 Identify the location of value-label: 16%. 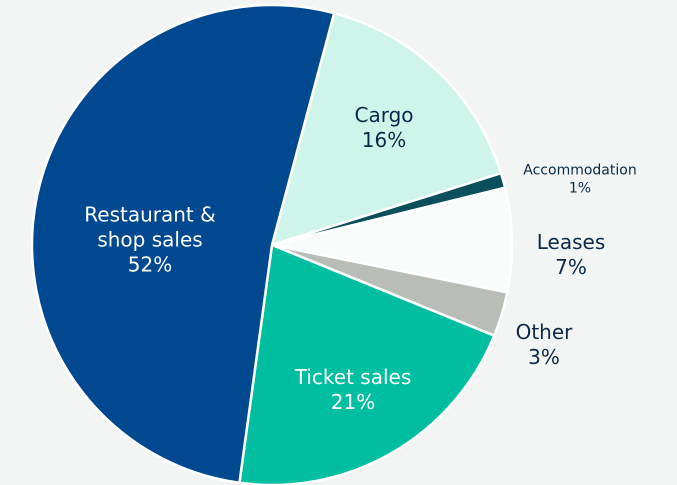
(384, 140).